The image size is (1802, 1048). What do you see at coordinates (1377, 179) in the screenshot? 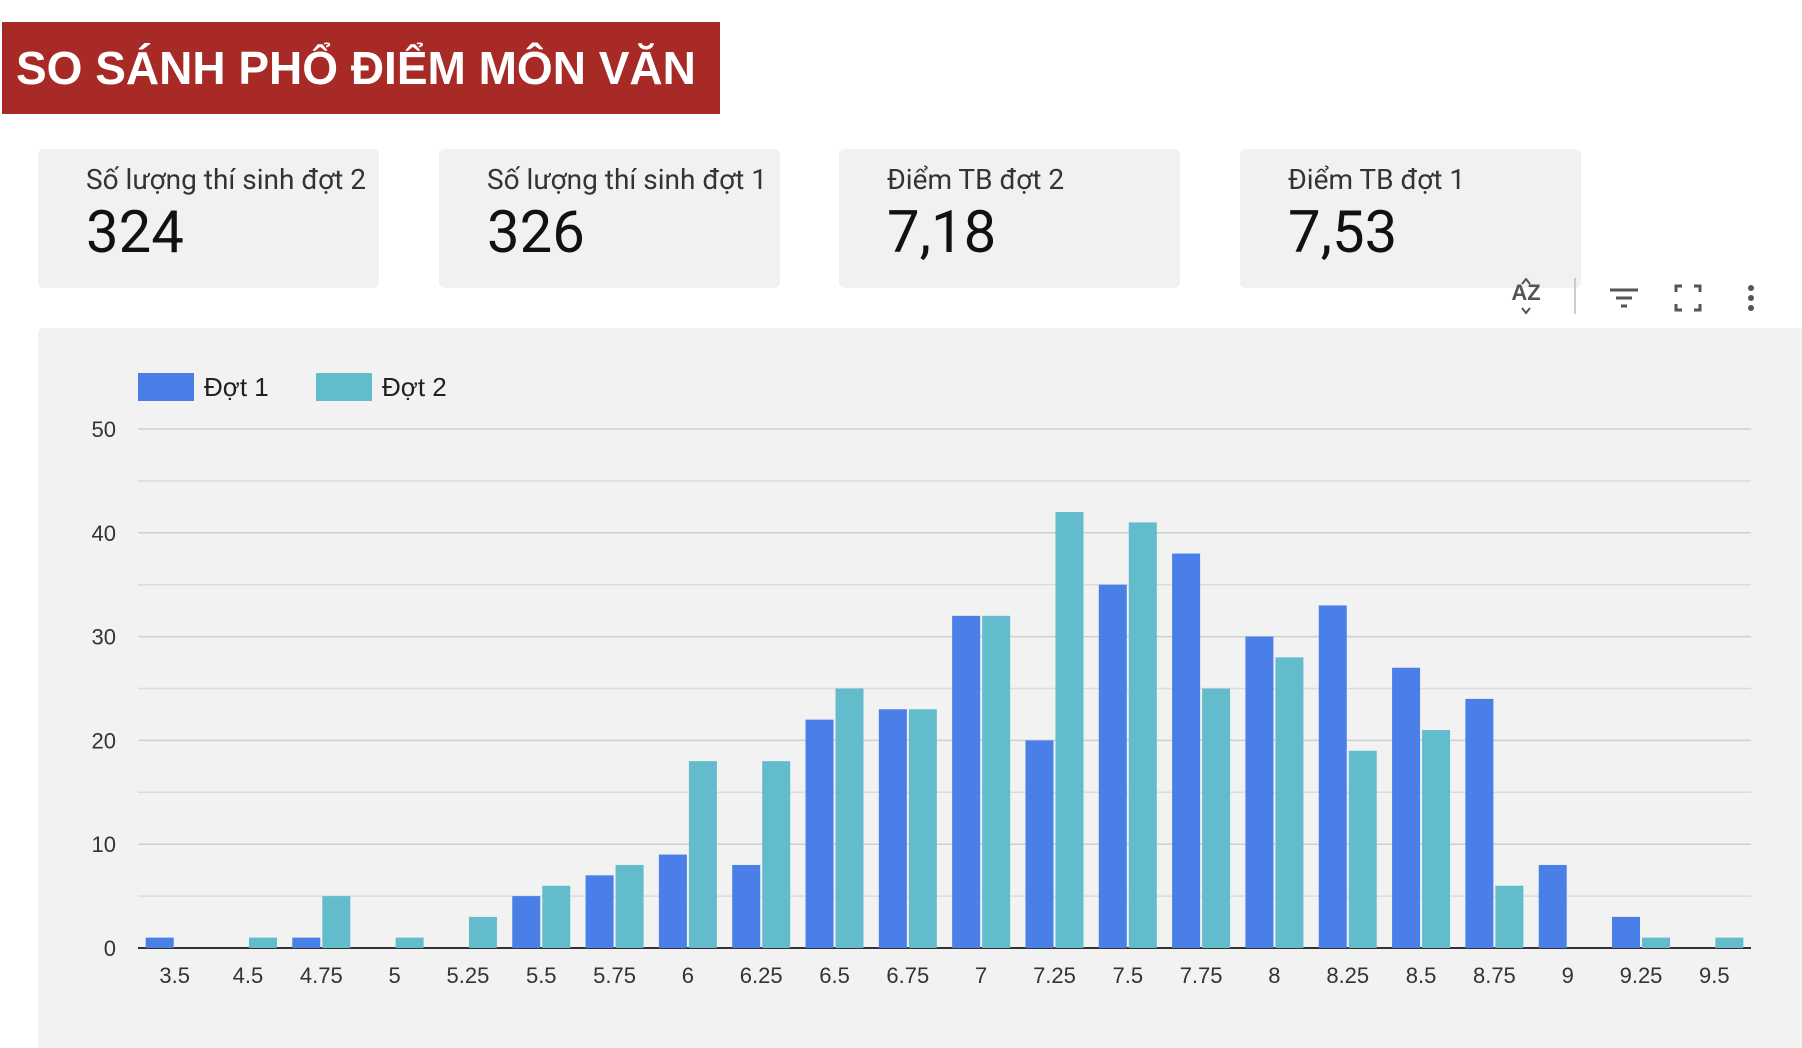
I see `scorecard-label: Điểm TB đợt 1` at bounding box center [1377, 179].